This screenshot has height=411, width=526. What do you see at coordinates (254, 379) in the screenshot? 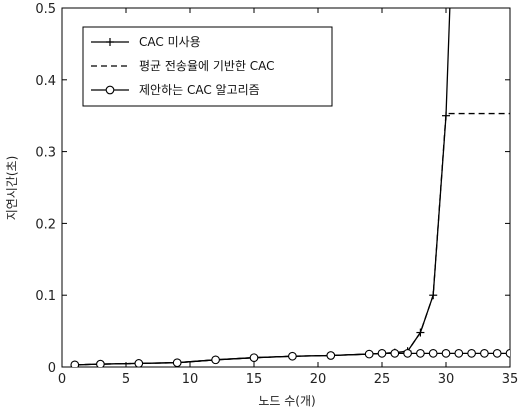
I see `x-tick-label: 15` at bounding box center [254, 379].